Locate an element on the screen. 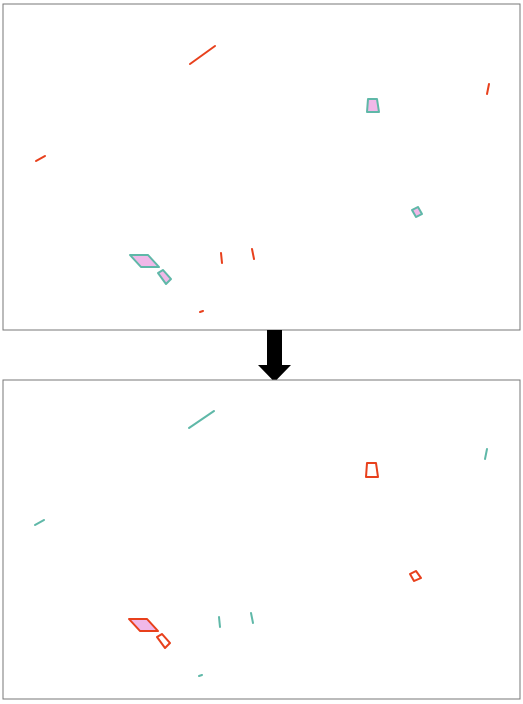  arrow-shaft is located at coordinates (274, 348).